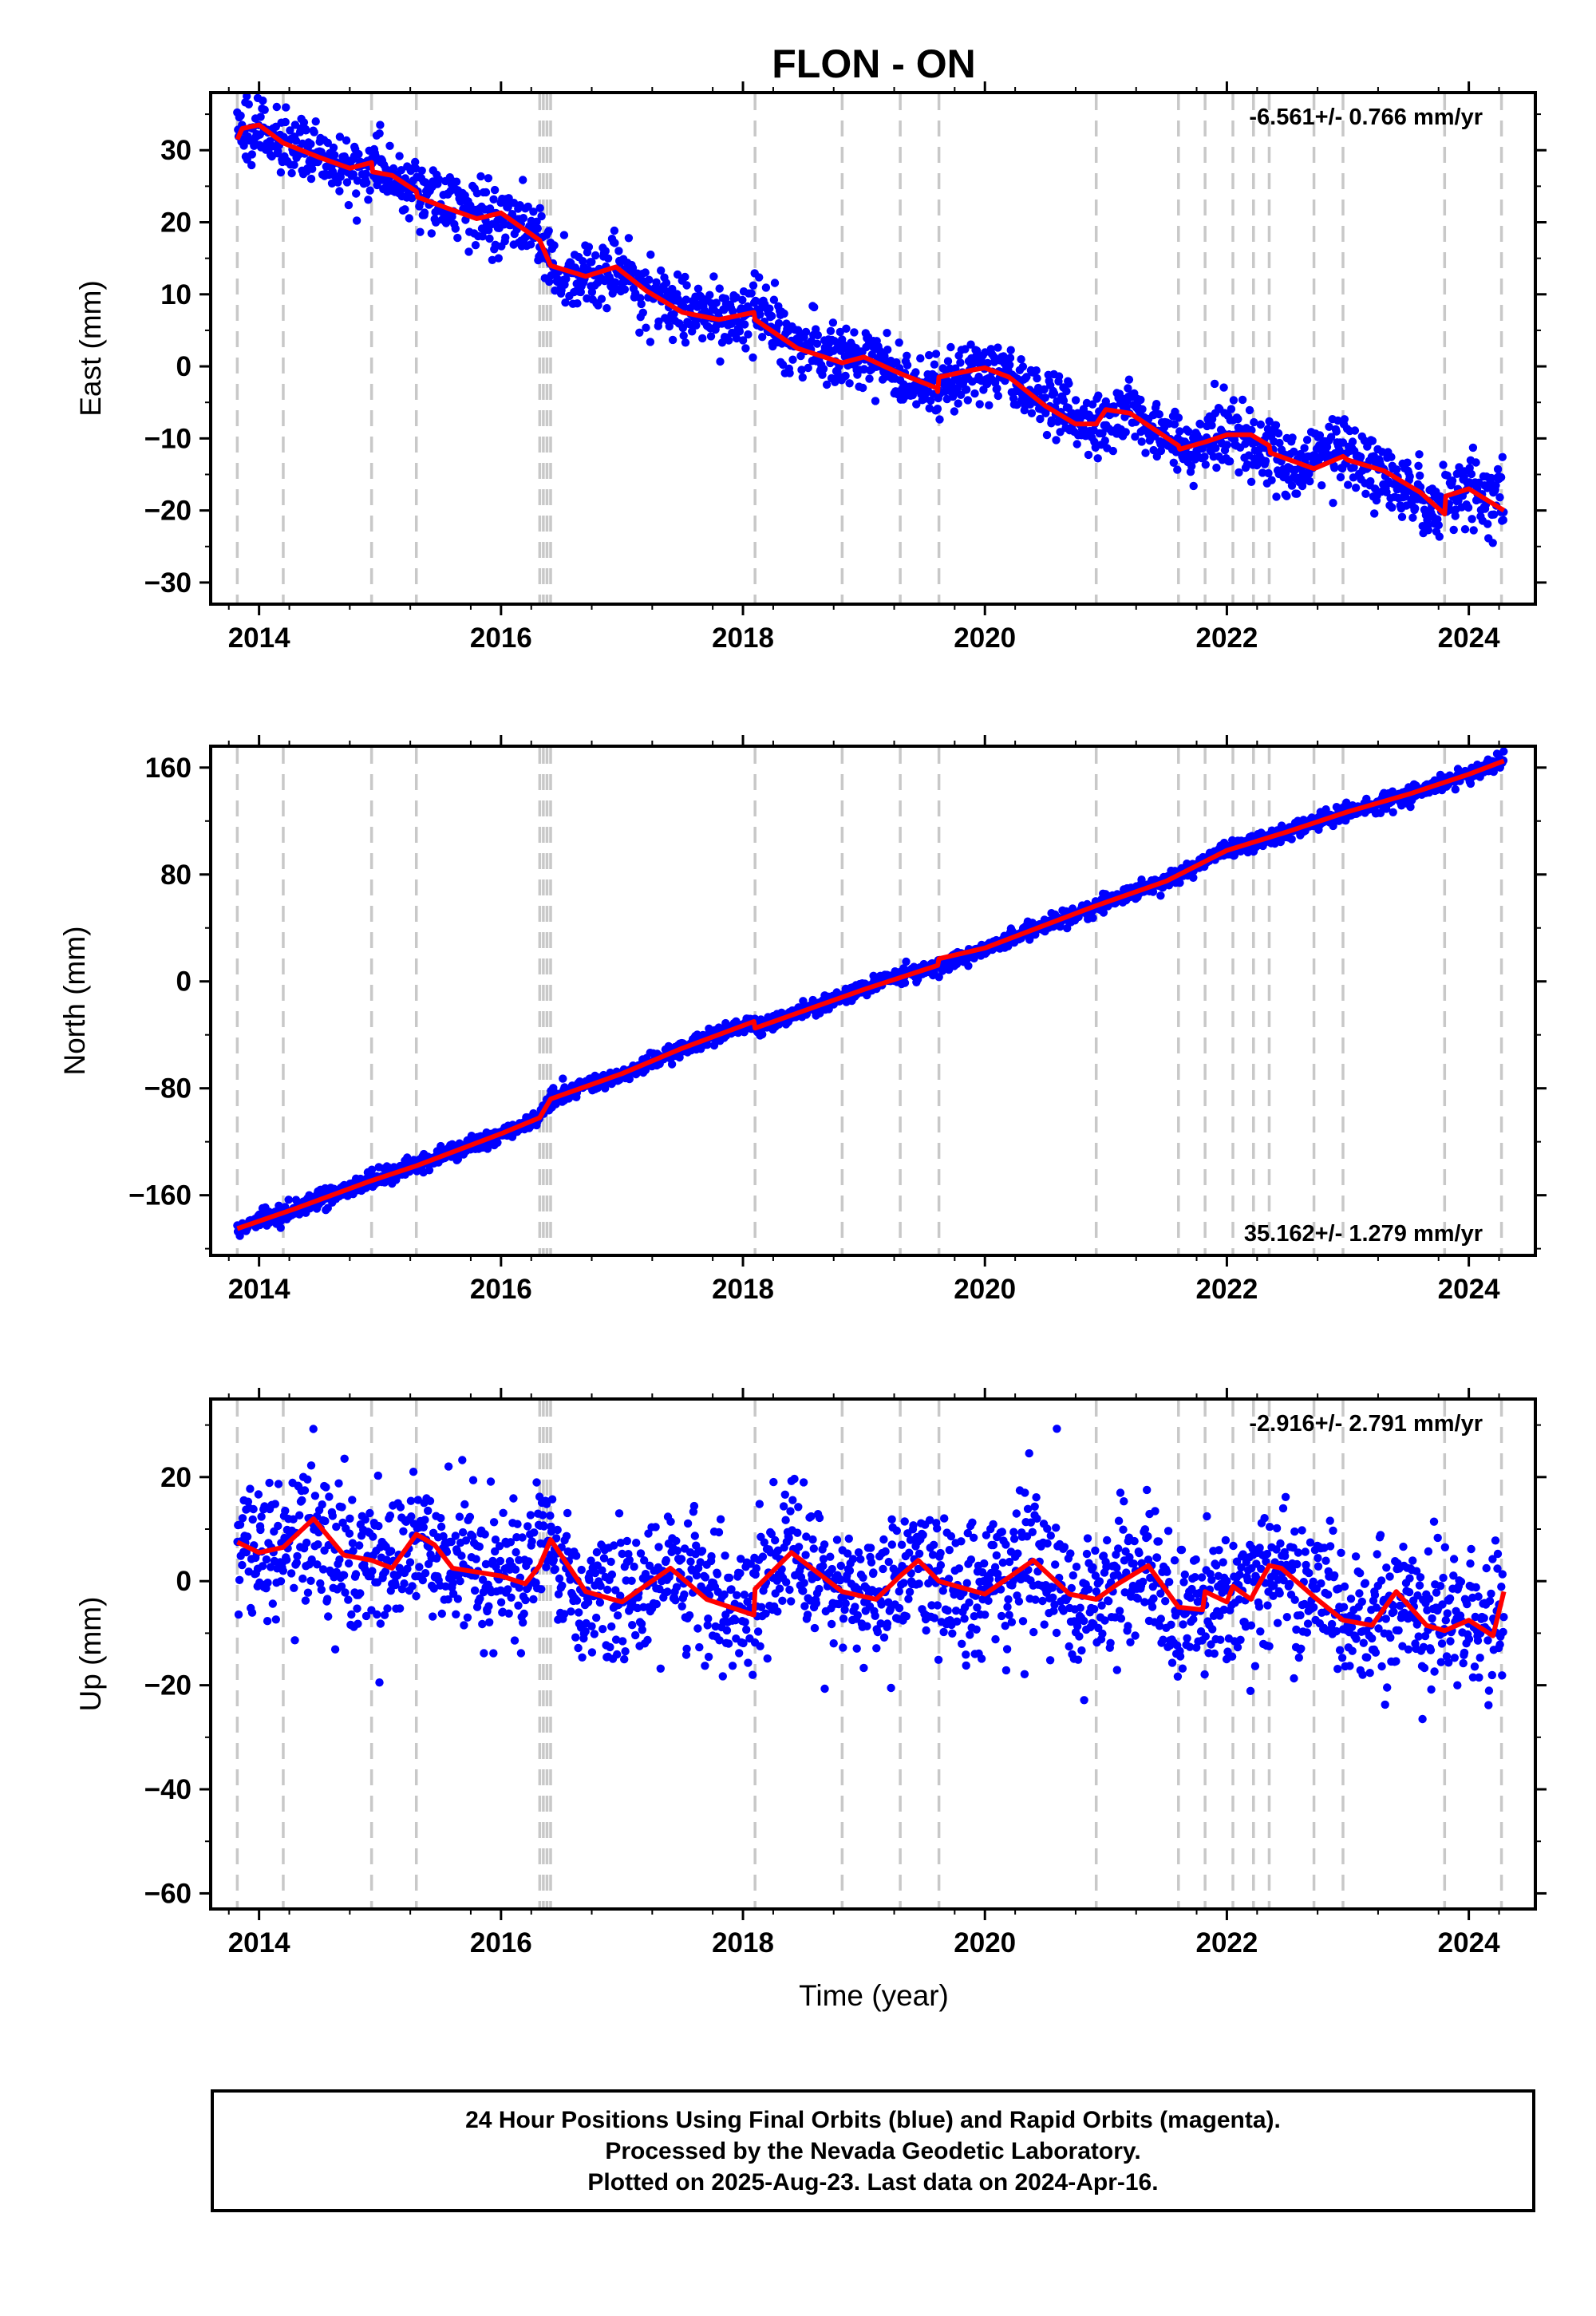 The height and width of the screenshot is (2316, 1596). Describe the element at coordinates (160, 1195) in the screenshot. I see `y-tick-label: −160` at that location.